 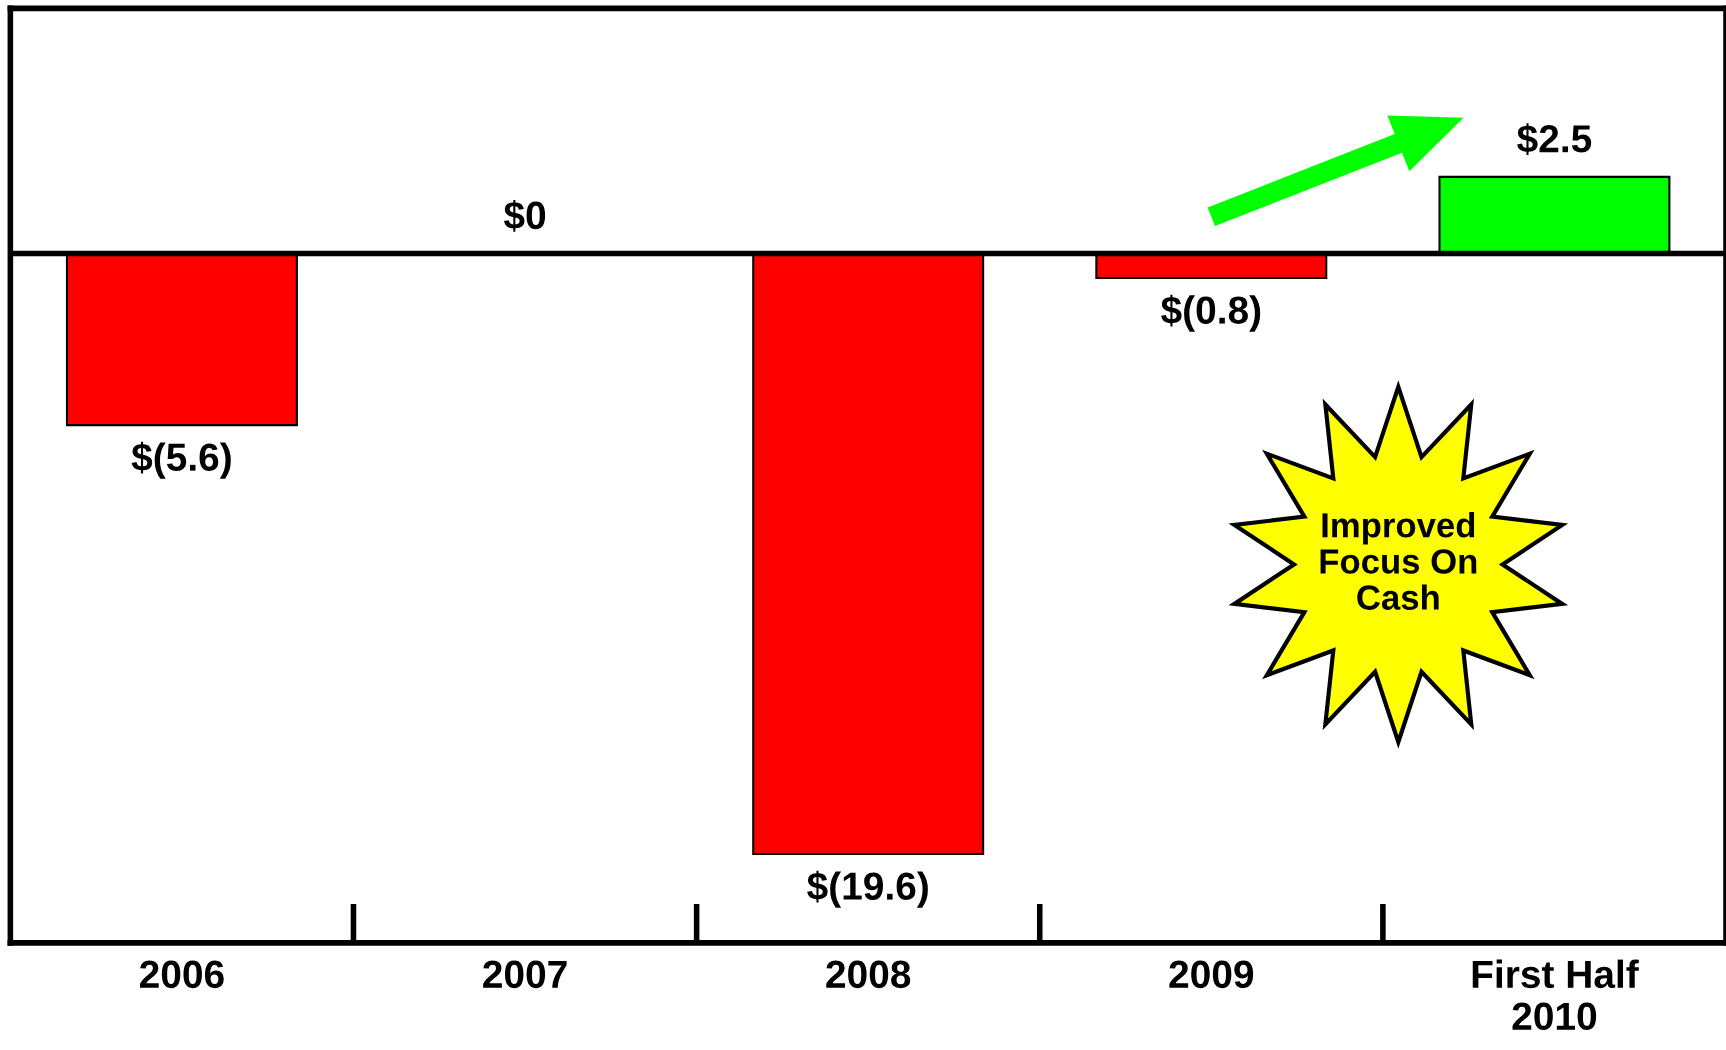 What do you see at coordinates (1398, 561) in the screenshot?
I see `annotation: Improved Focus On Cash` at bounding box center [1398, 561].